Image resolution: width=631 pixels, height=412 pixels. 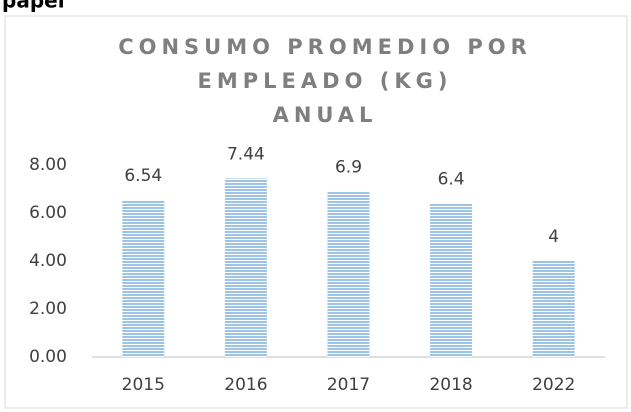 What do you see at coordinates (48, 357) in the screenshot?
I see `y-tick-label: 0.00` at bounding box center [48, 357].